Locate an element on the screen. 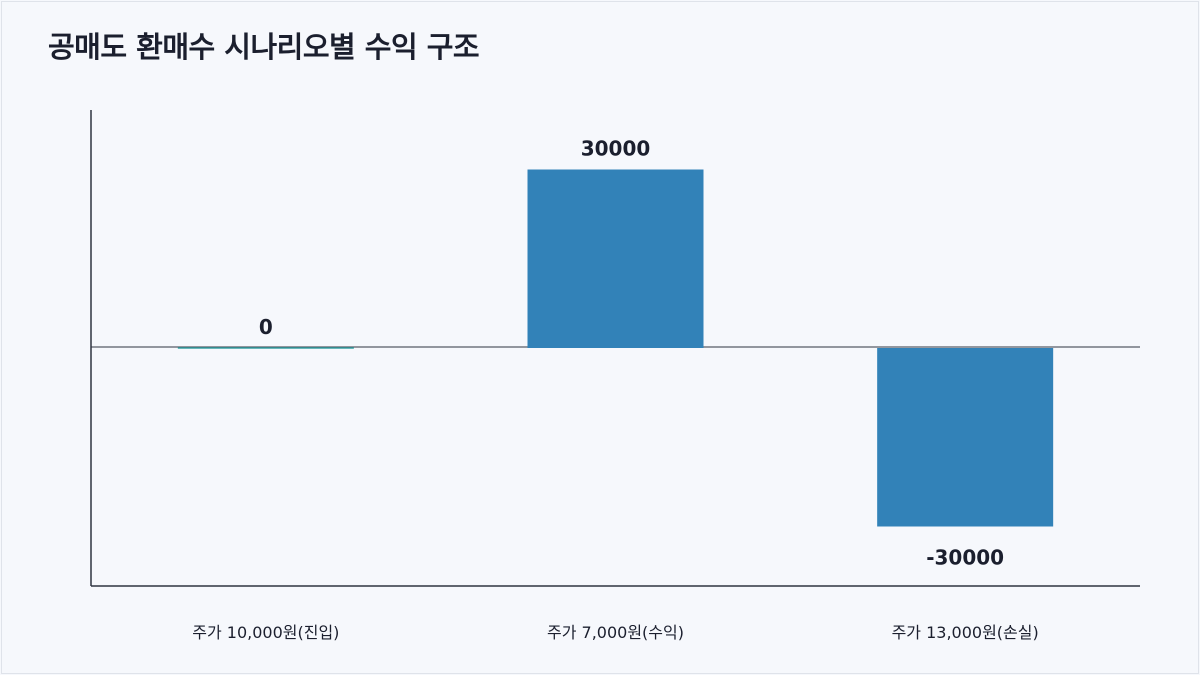  value-label-1: 30000 is located at coordinates (616, 149).